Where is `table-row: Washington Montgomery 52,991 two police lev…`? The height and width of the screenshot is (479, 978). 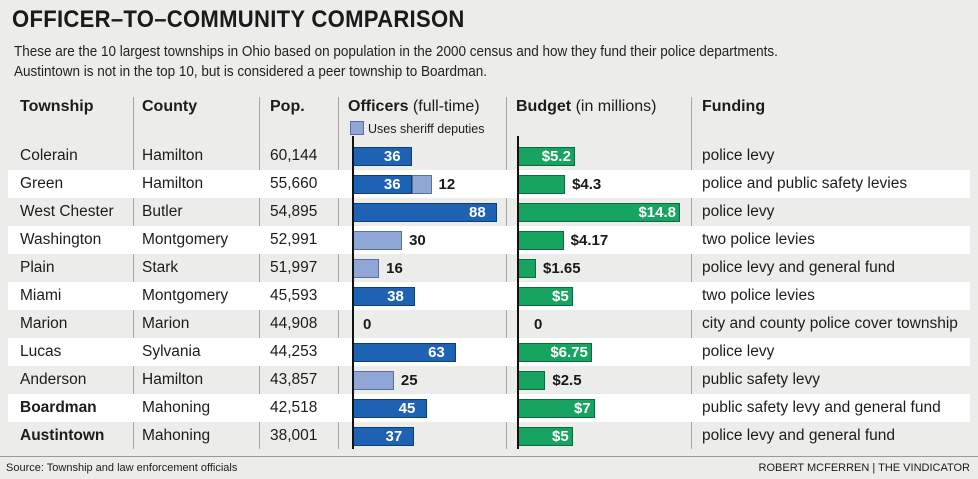
table-row: Washington Montgomery 52,991 two police lev… is located at coordinates (489, 240).